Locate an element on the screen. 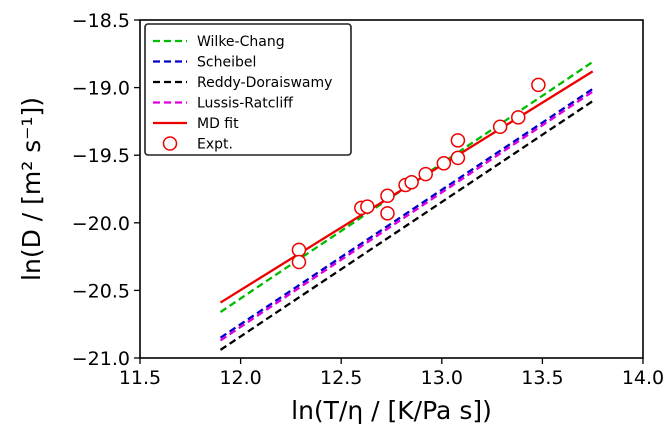 The height and width of the screenshot is (427, 671). legend-box is located at coordinates (248, 89).